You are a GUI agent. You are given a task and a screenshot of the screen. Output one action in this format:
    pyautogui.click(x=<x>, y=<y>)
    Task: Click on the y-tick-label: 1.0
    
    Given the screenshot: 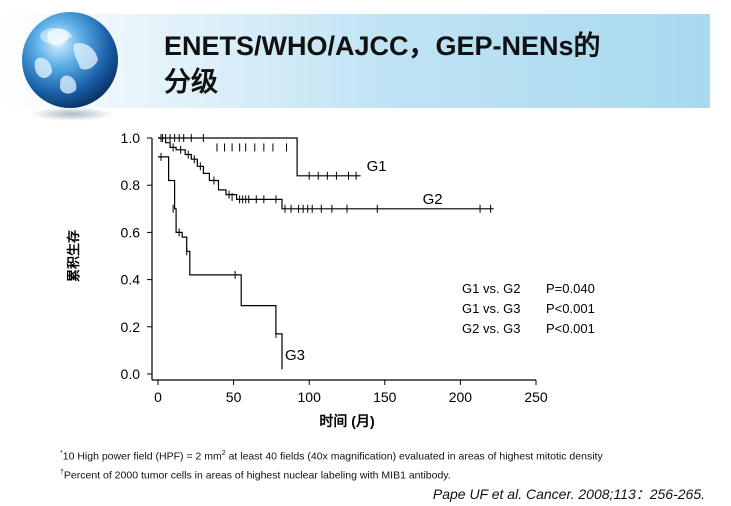 What is the action you would take?
    pyautogui.click(x=131, y=138)
    